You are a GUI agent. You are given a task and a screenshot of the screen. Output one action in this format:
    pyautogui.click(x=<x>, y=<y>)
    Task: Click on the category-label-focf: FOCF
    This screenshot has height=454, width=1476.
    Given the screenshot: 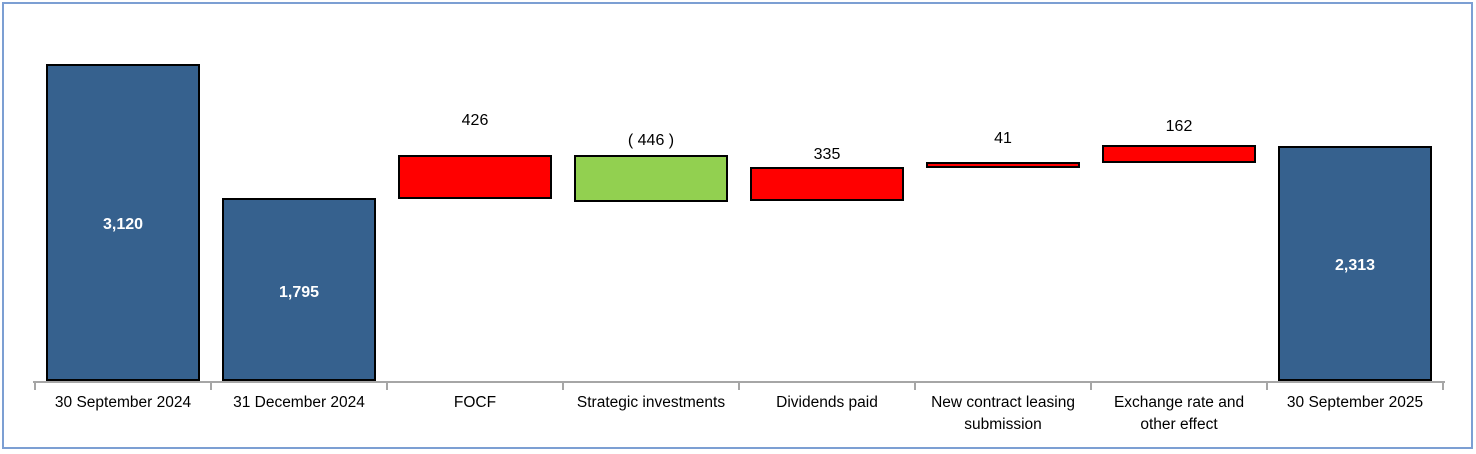 What is the action you would take?
    pyautogui.click(x=475, y=402)
    